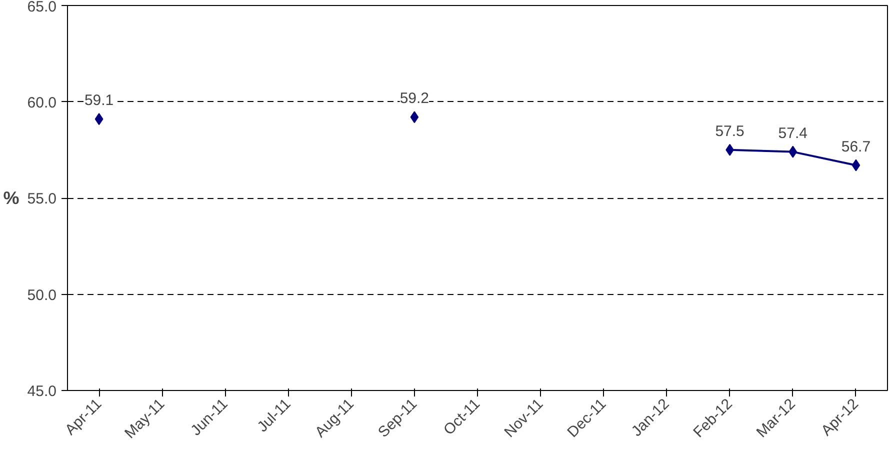 The image size is (892, 451). What do you see at coordinates (856, 147) in the screenshot?
I see `data-label: 56.7` at bounding box center [856, 147].